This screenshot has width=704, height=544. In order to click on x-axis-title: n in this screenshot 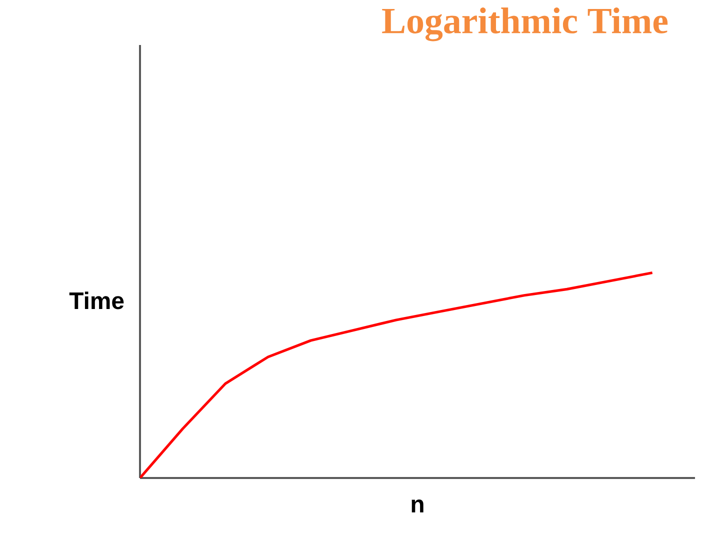, I will do `click(418, 506)`.